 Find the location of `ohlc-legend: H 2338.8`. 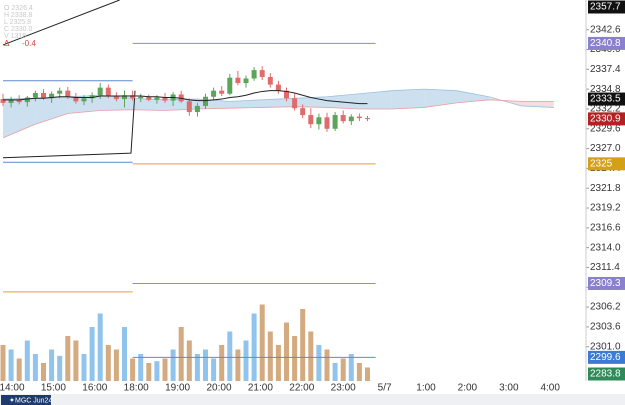

ohlc-legend: H 2338.8 is located at coordinates (18, 15).